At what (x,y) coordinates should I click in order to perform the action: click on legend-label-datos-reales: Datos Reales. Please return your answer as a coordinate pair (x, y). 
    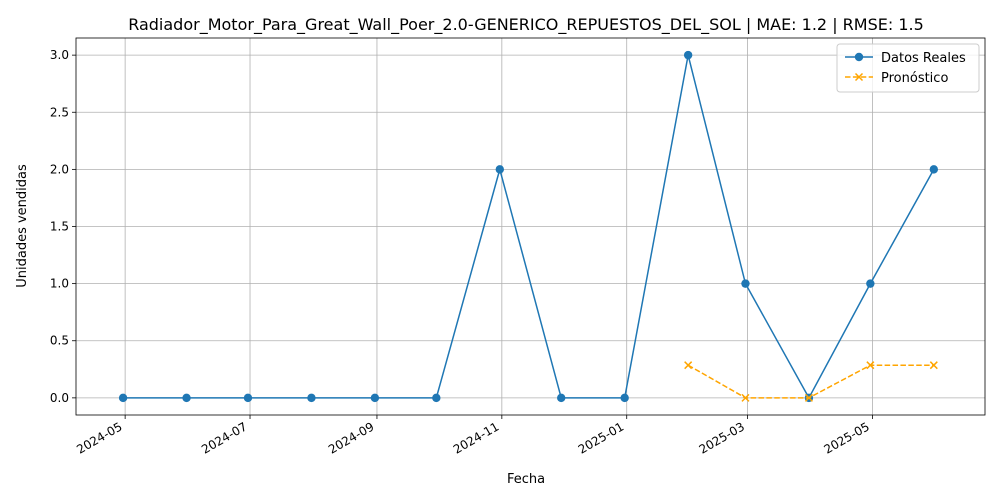
    Looking at the image, I should click on (923, 58).